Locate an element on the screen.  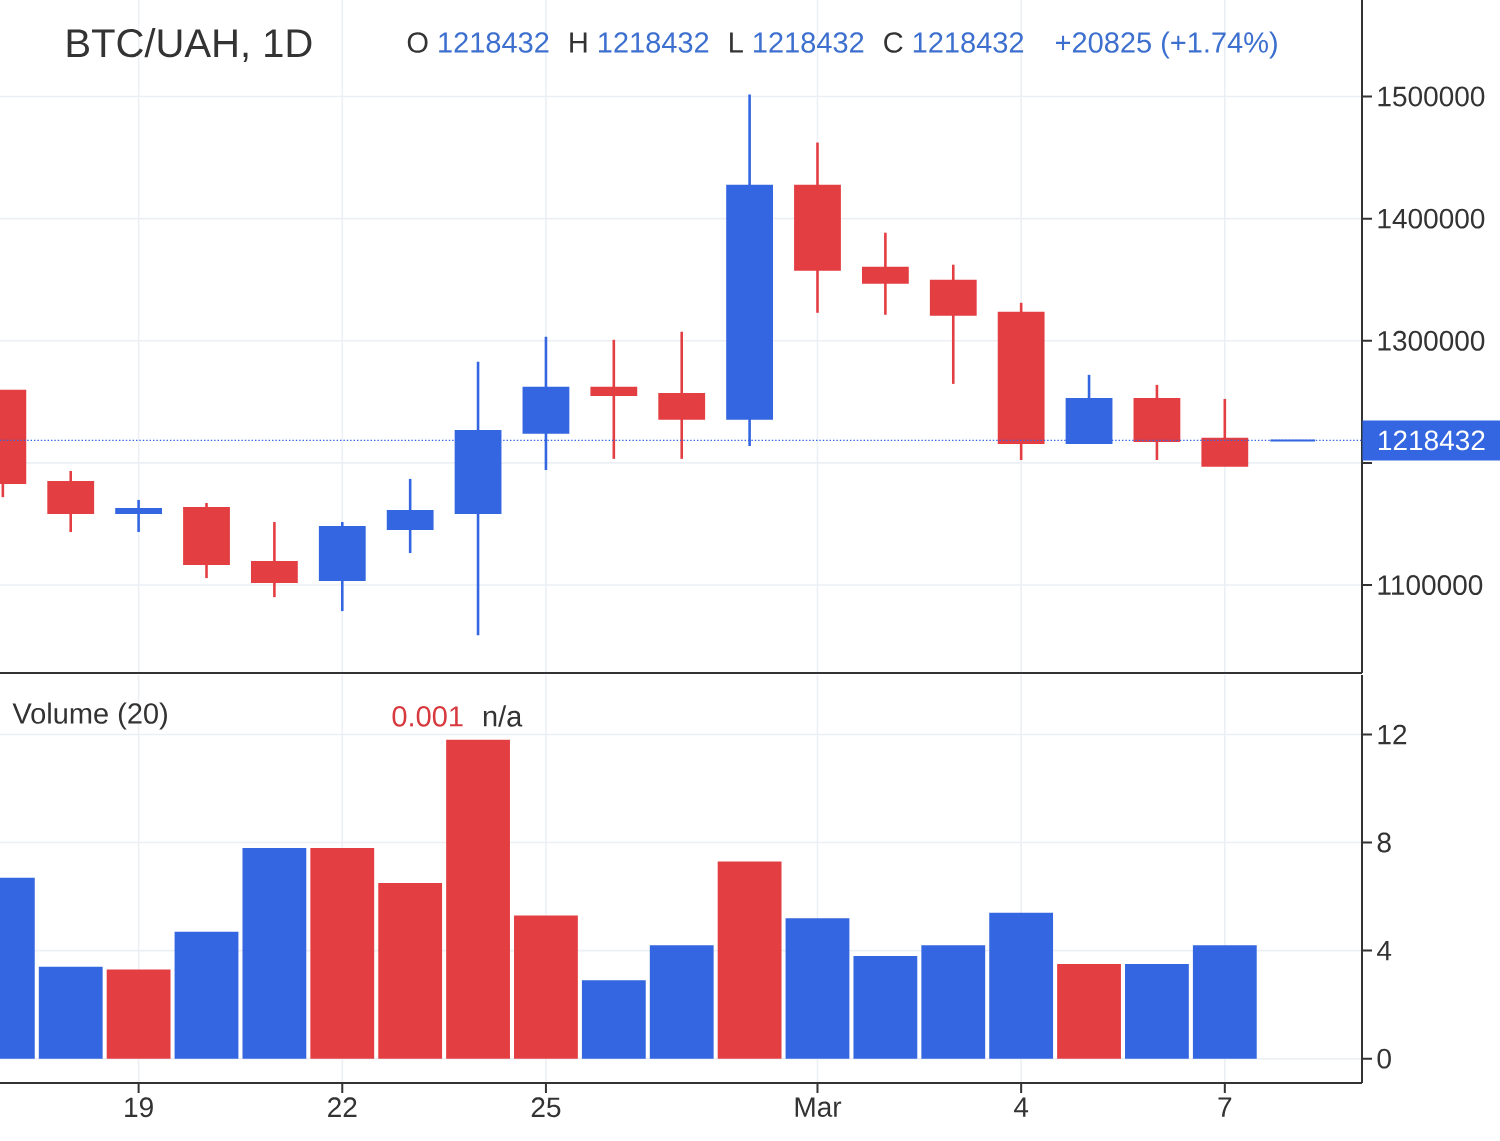
x-tick-label: 7 is located at coordinates (1225, 1107).